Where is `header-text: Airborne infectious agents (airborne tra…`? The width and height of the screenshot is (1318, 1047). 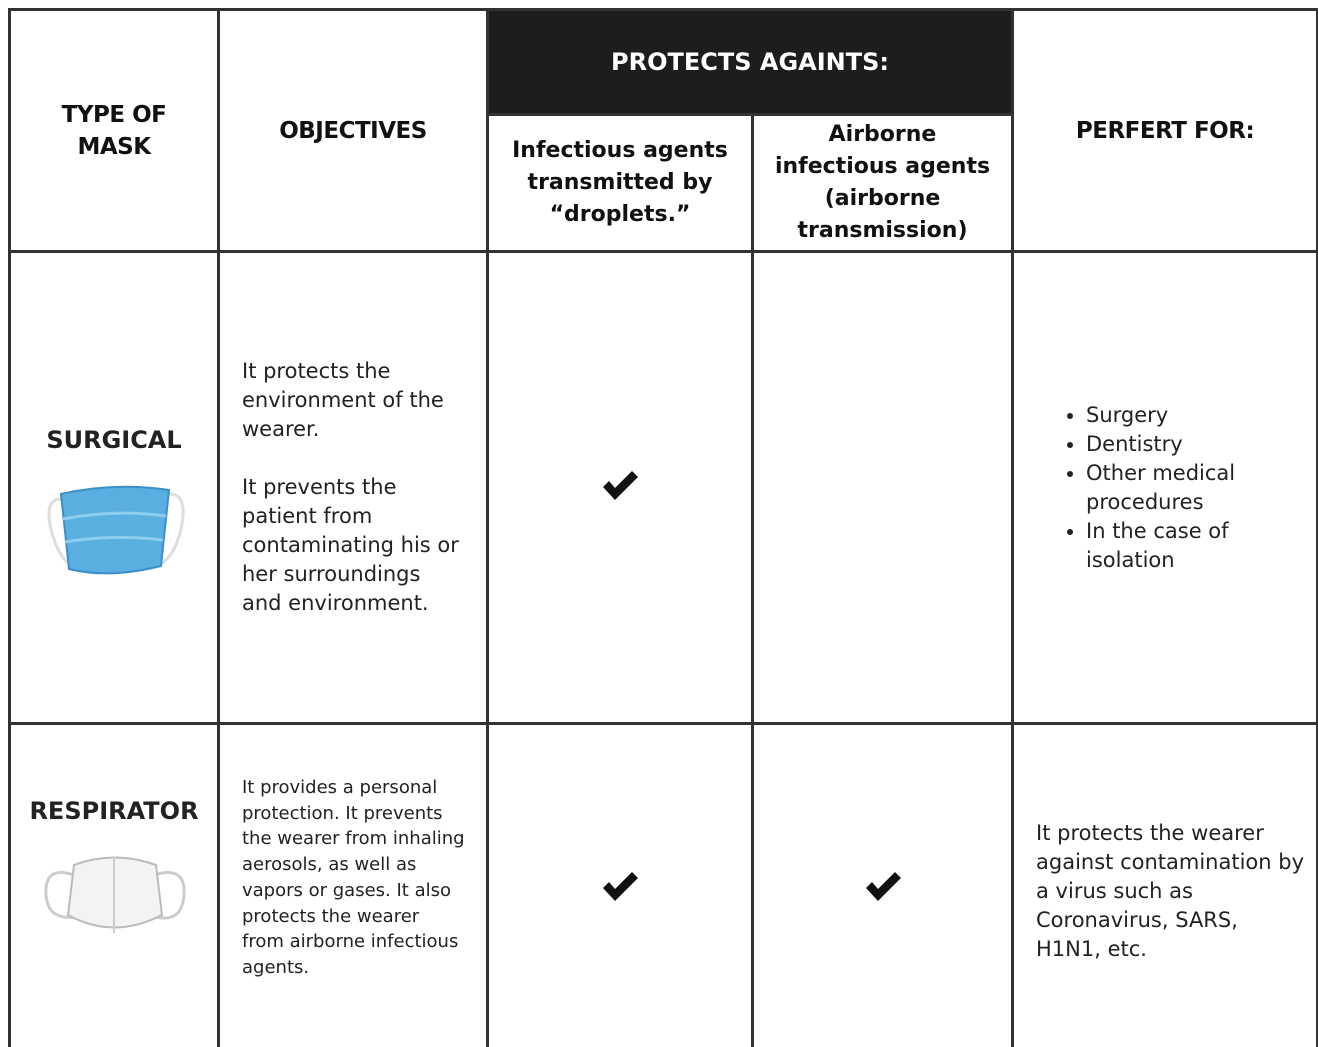 header-text: Airborne infectious agents (airborne tra… is located at coordinates (882, 182).